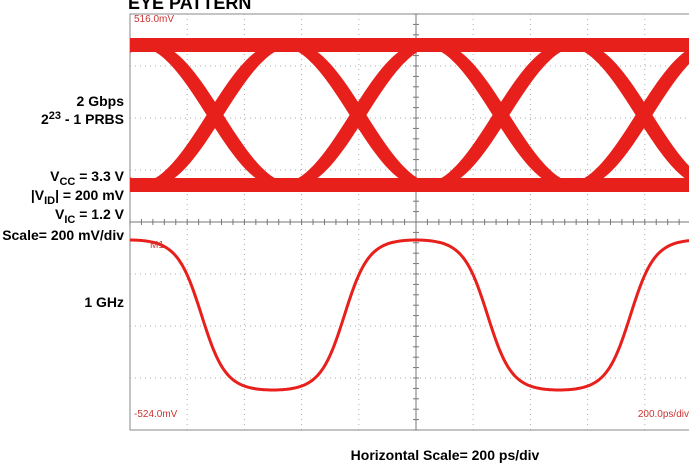 This screenshot has height=468, width=689. I want to click on marker: M1, so click(157, 245).